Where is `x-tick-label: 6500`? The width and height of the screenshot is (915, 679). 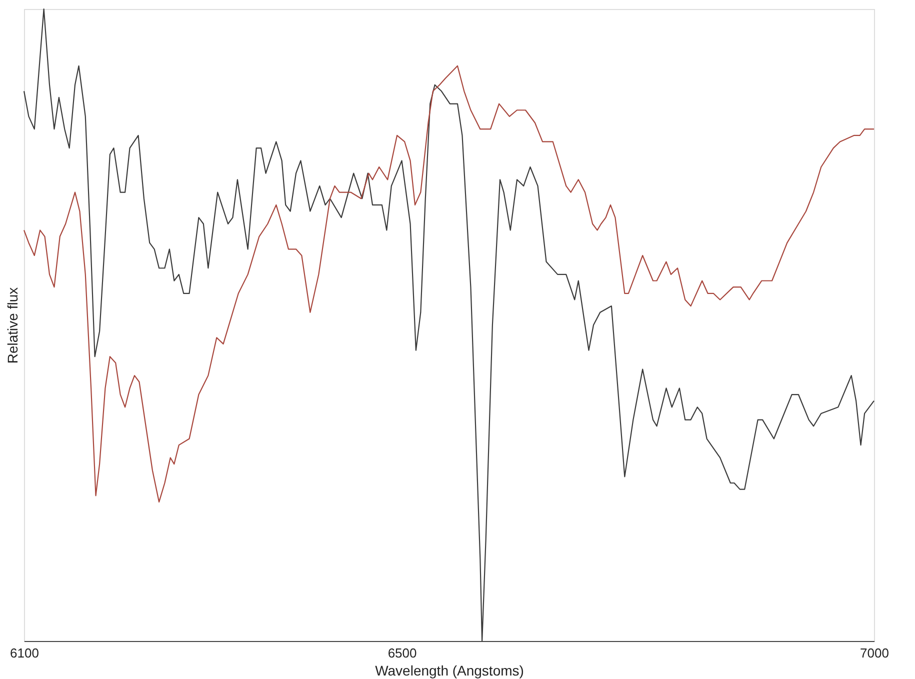
x-tick-label: 6500 is located at coordinates (402, 653).